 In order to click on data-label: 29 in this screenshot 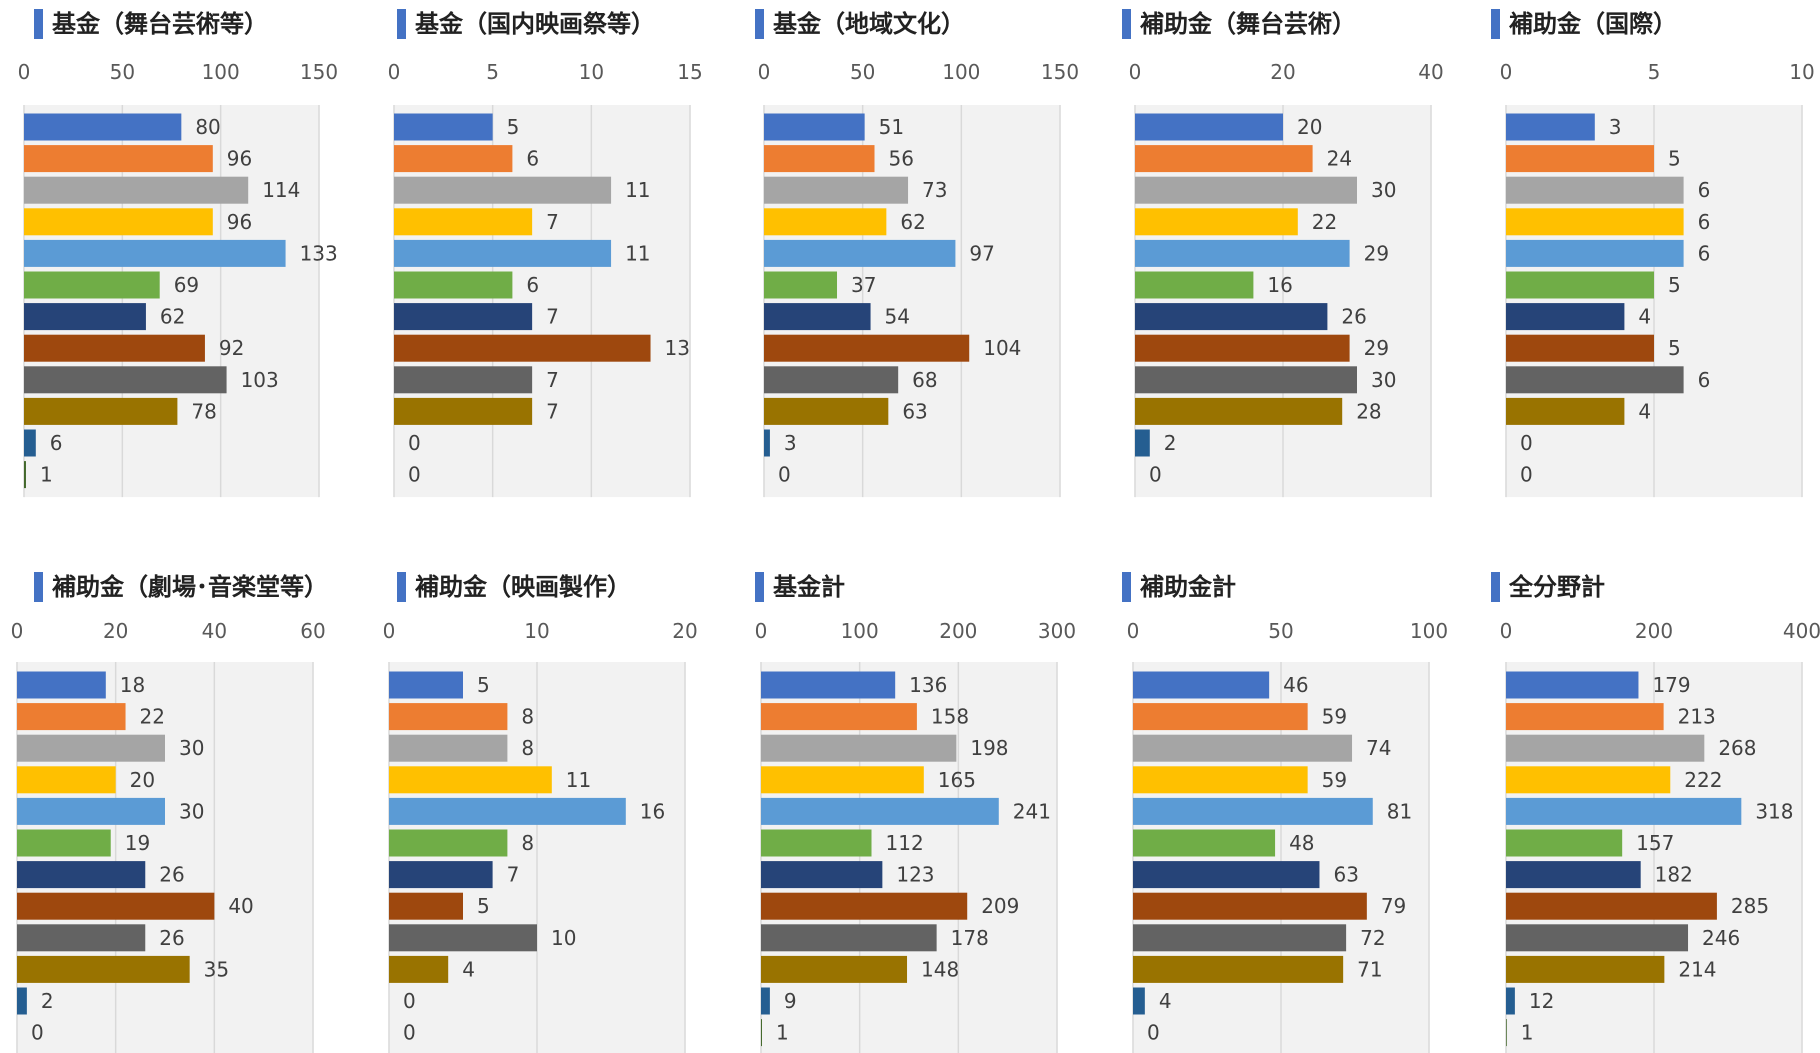, I will do `click(1376, 348)`.